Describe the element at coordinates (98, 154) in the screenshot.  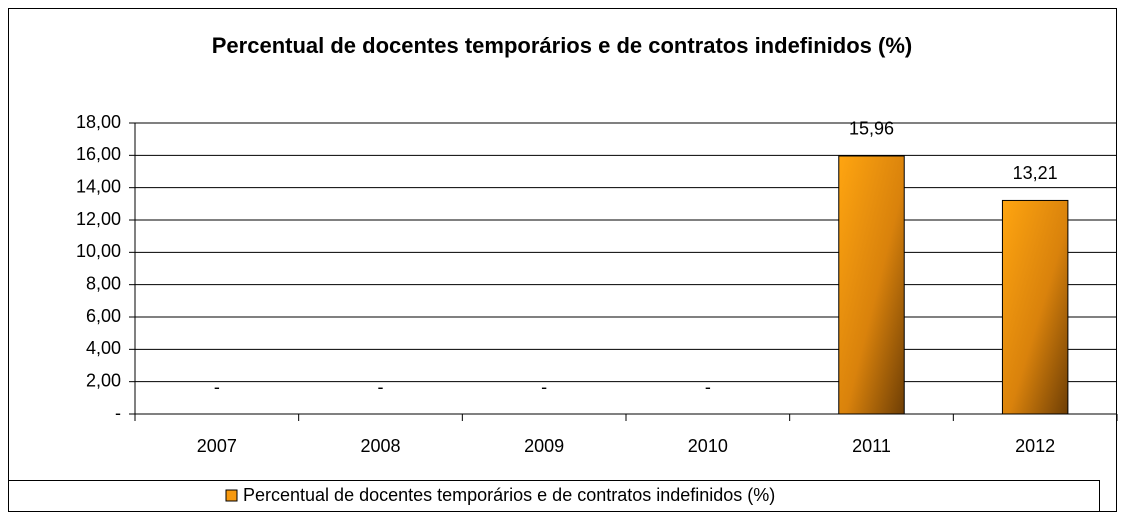
I see `y-tick-label: 16,00` at that location.